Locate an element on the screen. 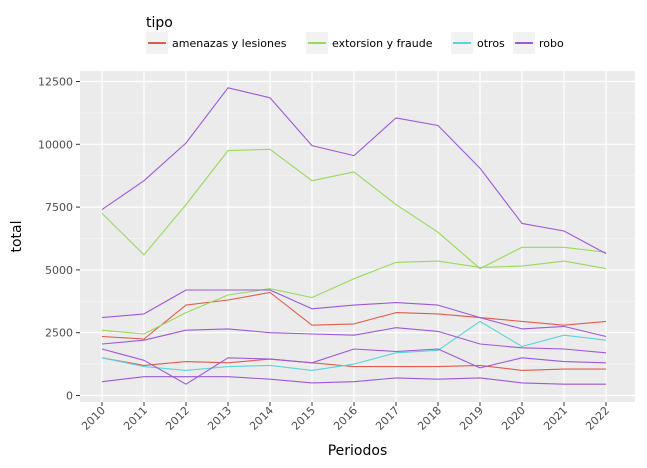 This screenshot has width=647, height=468. y-tick-label: 0 is located at coordinates (69, 396).